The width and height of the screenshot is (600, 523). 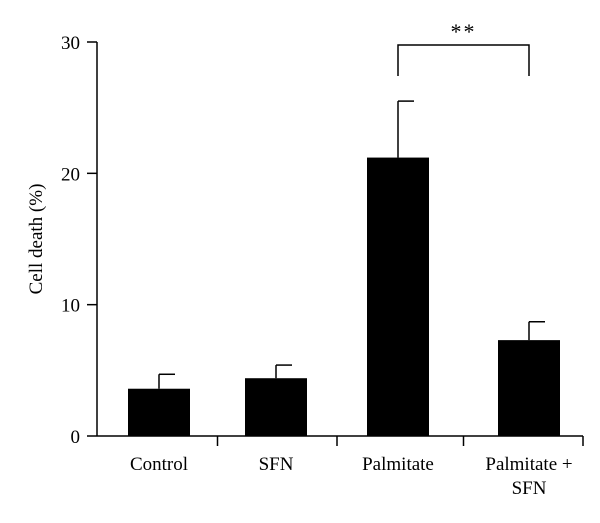 I want to click on y-tick-label: 30, so click(x=70, y=43).